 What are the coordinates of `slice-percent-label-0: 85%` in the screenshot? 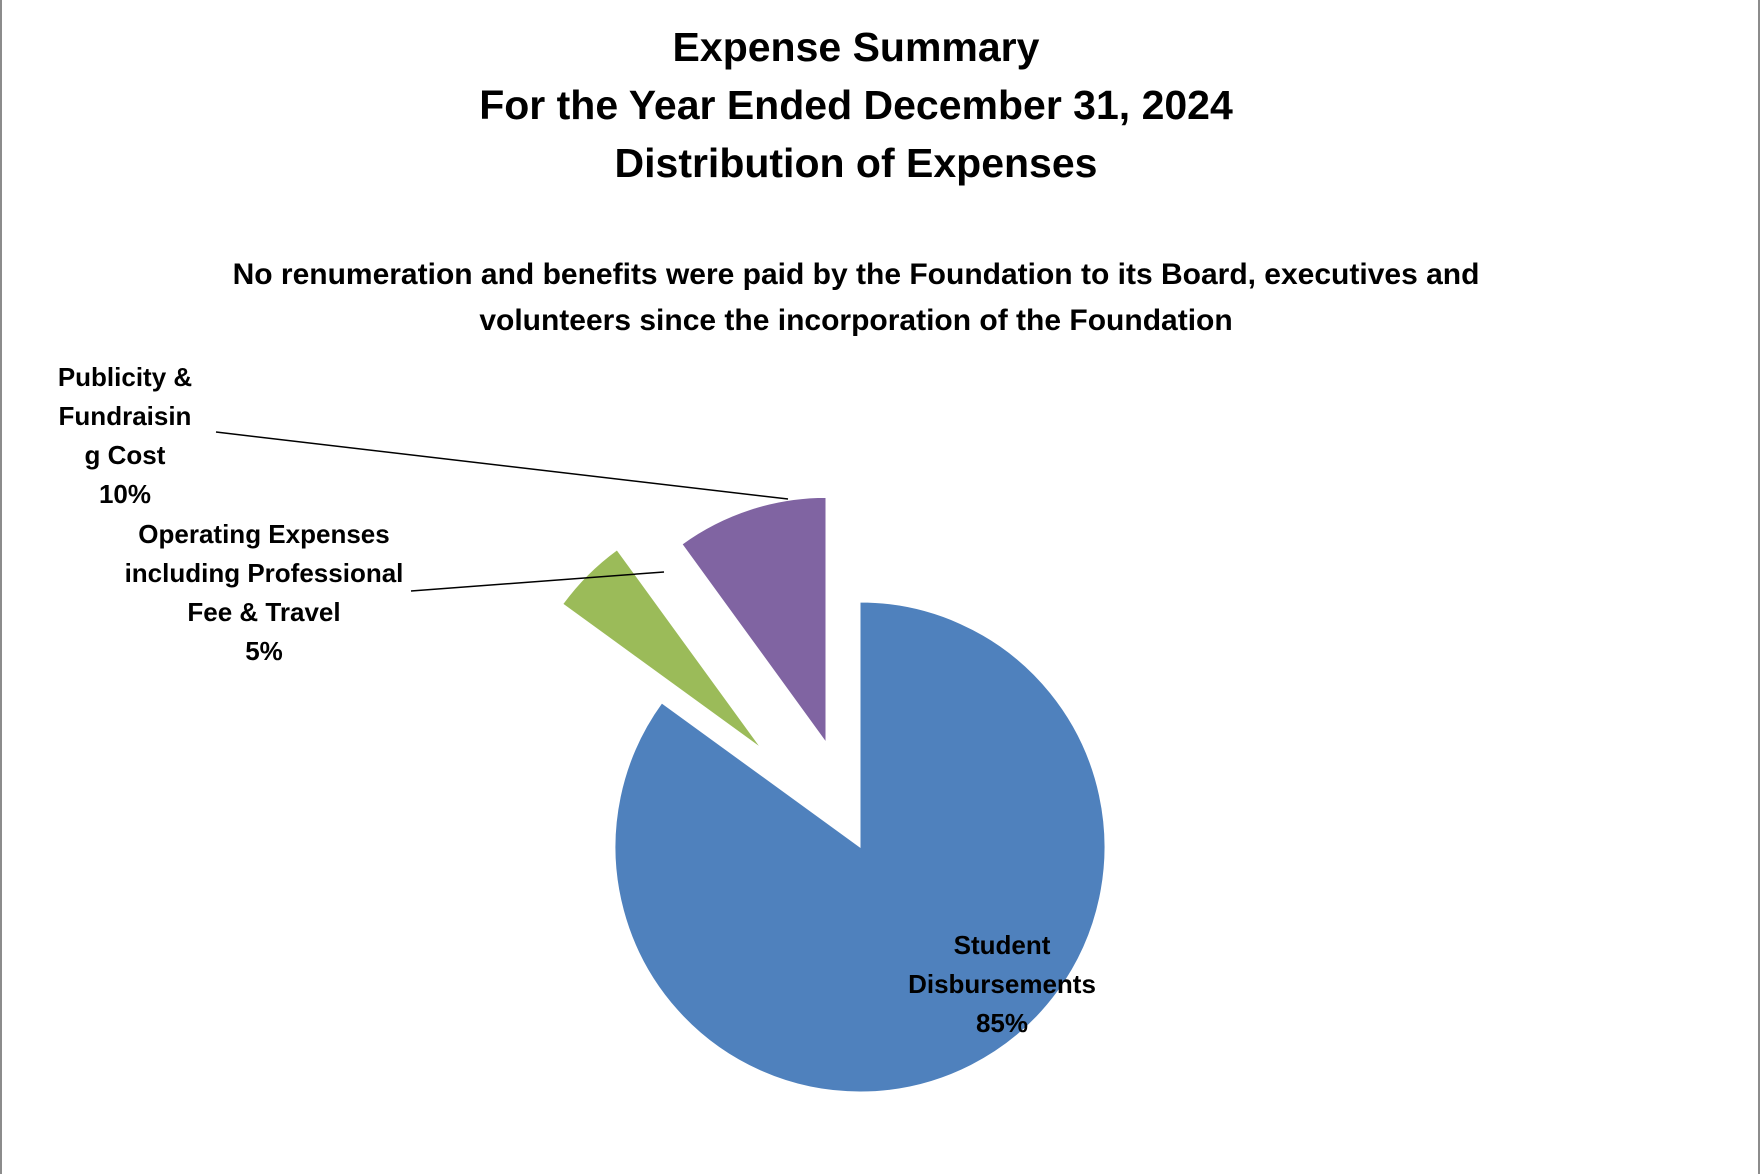 It's located at (1002, 1023).